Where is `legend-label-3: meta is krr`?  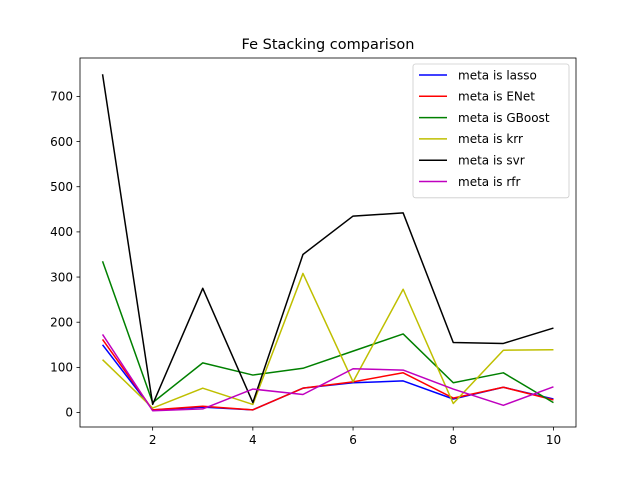
legend-label-3: meta is krr is located at coordinates (490, 139).